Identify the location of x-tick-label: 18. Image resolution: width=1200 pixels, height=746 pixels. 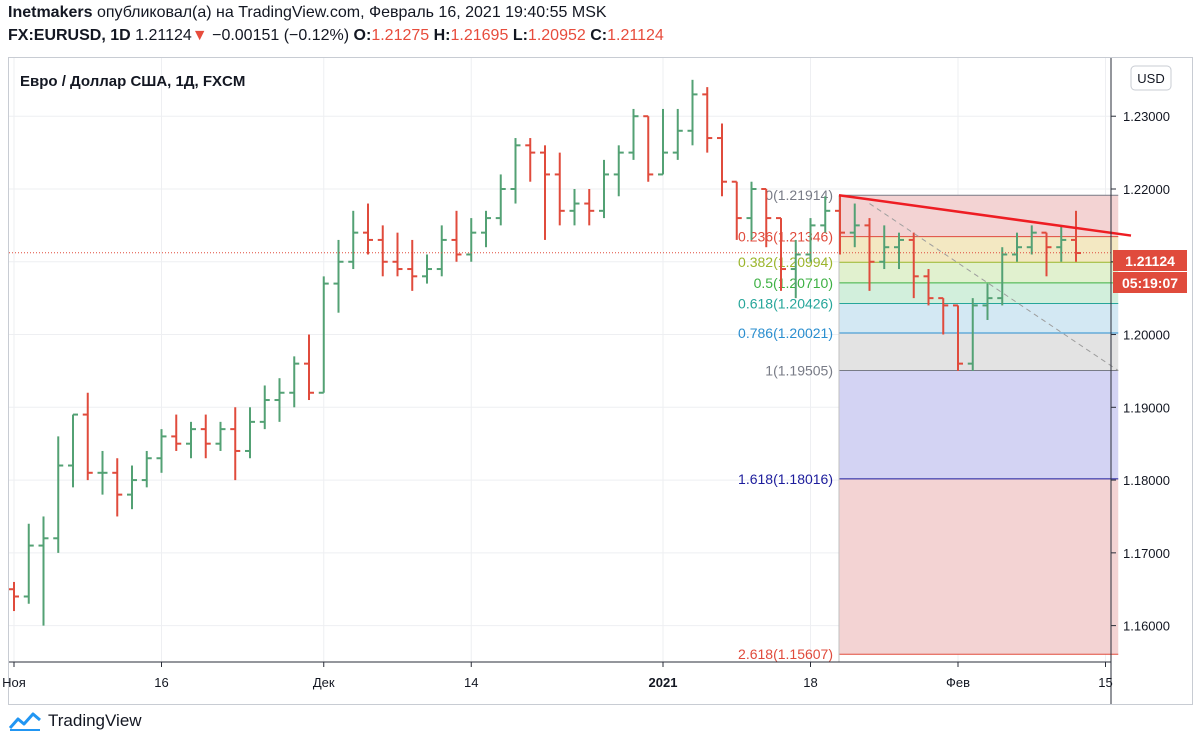
(810, 682).